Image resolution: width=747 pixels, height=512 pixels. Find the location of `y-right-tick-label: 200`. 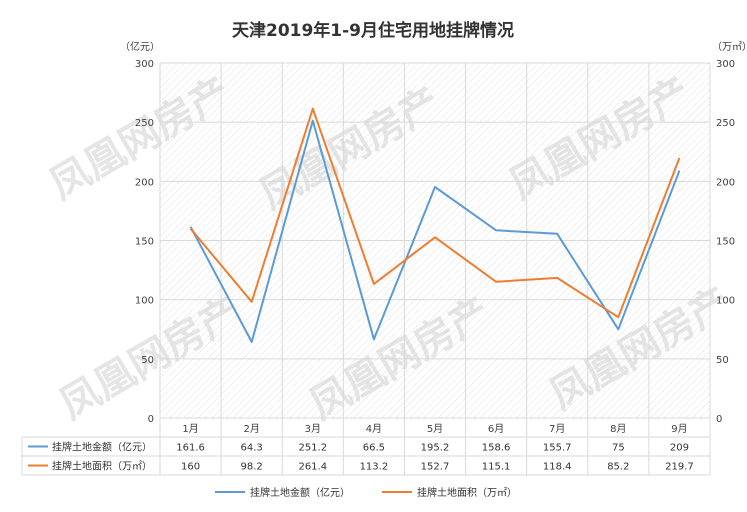

y-right-tick-label: 200 is located at coordinates (725, 182).